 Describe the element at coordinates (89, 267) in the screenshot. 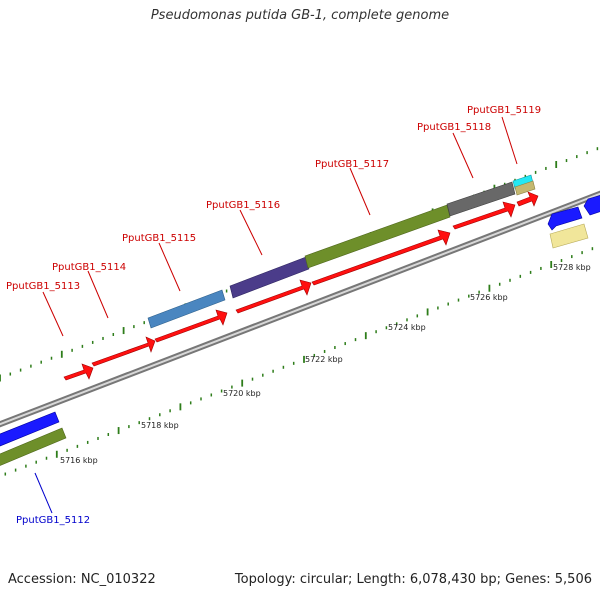

I see `gene-label-5114: PputGB1_5114` at that location.